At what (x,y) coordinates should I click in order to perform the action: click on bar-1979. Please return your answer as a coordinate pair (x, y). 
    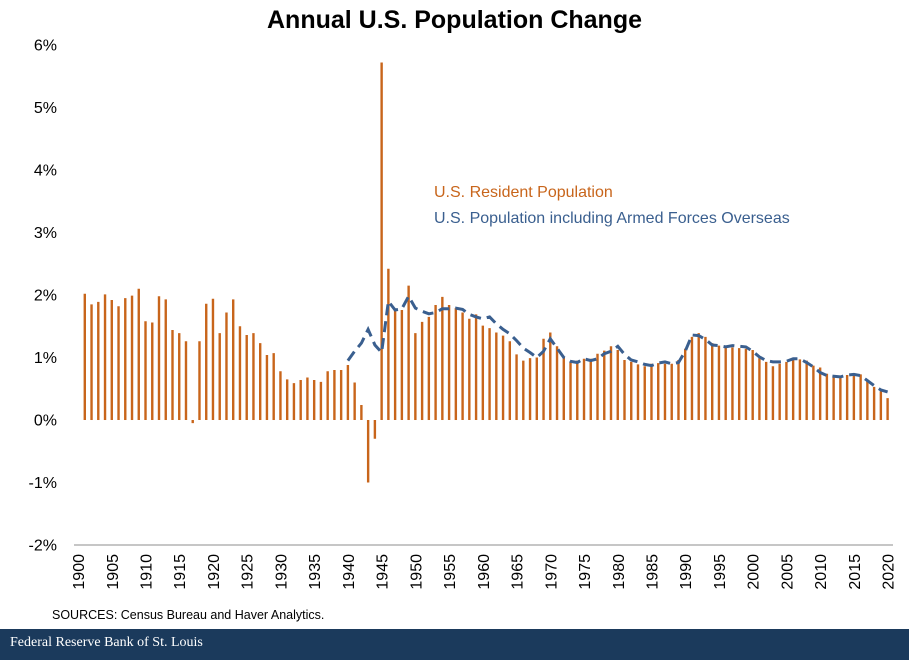
    Looking at the image, I should click on (611, 383).